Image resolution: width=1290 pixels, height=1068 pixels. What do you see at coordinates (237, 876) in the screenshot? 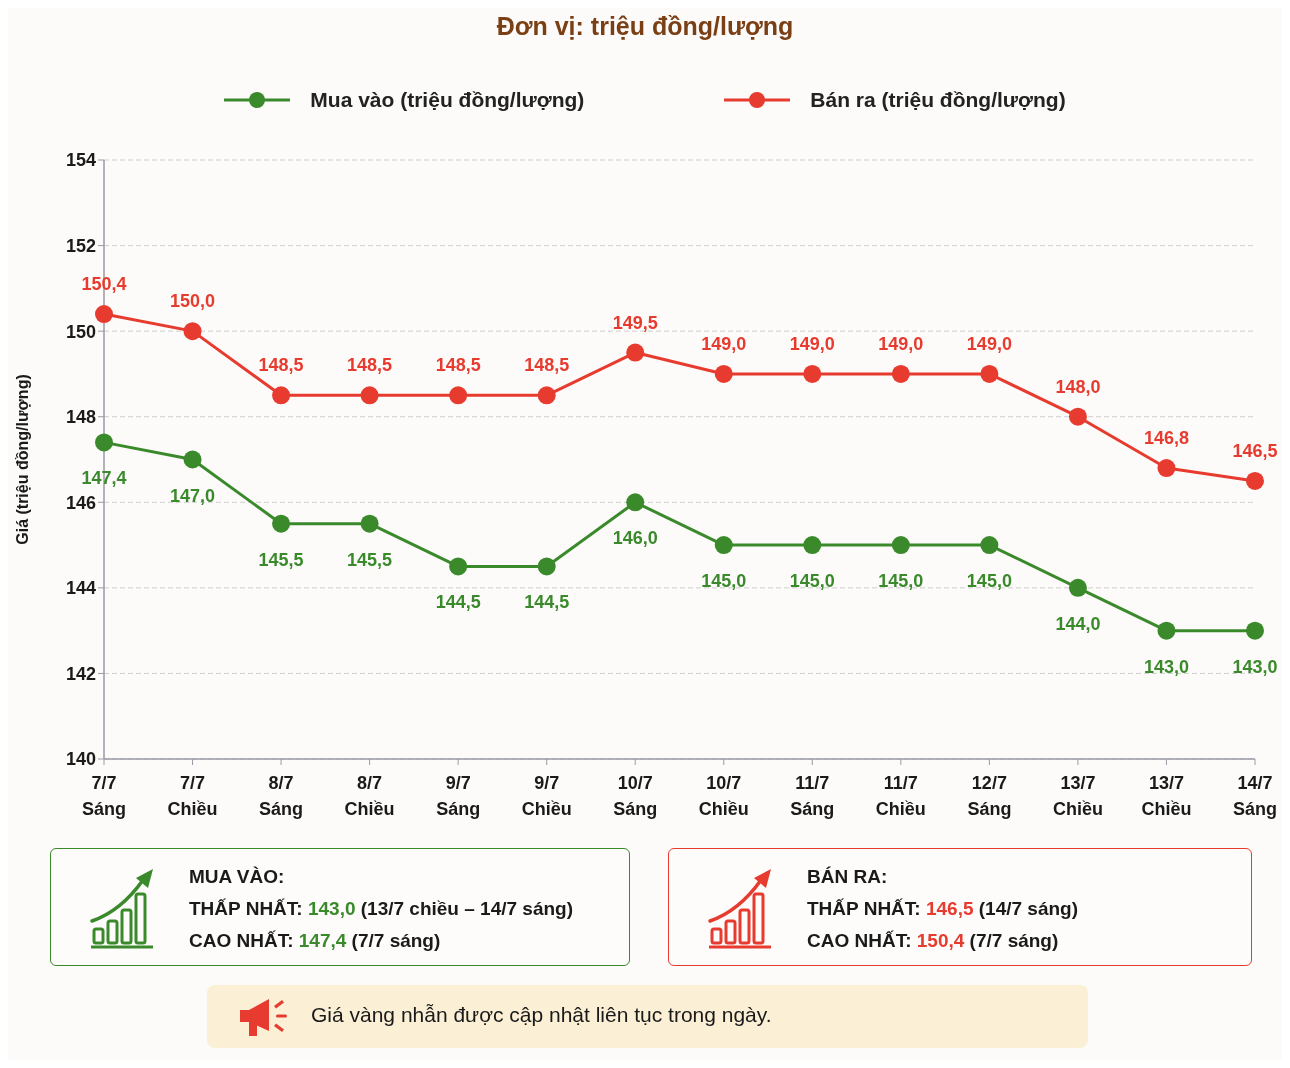
I see `text: MUA VÀO:` at bounding box center [237, 876].